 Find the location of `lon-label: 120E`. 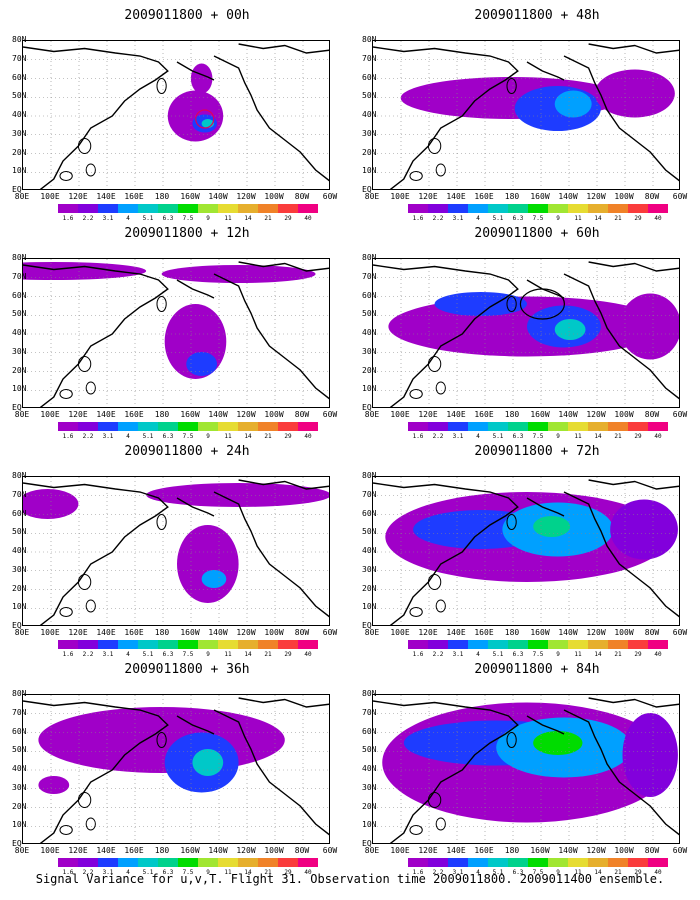

lon-label: 120E is located at coordinates (78, 196).